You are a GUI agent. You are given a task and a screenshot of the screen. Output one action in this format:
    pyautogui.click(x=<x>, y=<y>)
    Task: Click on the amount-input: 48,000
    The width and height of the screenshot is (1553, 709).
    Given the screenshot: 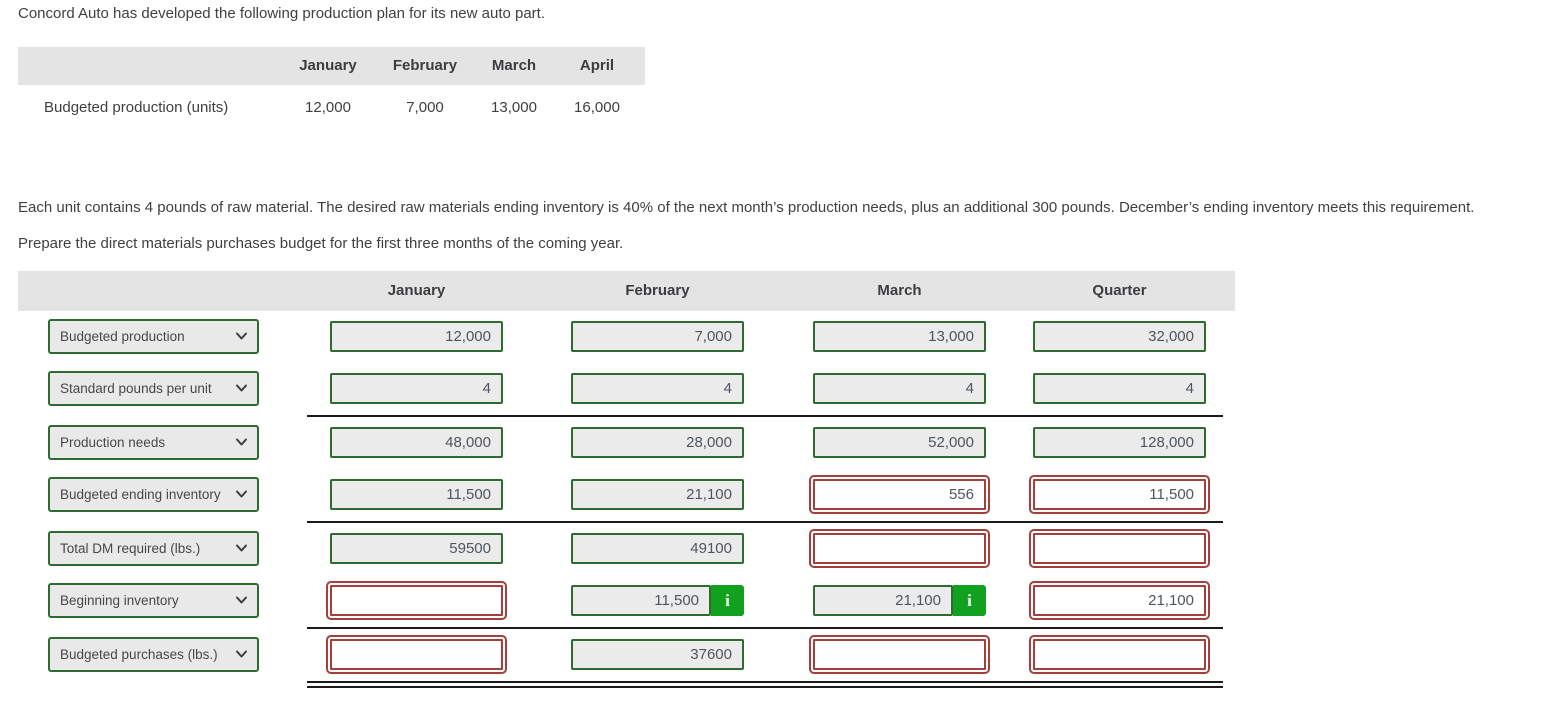 What is the action you would take?
    pyautogui.click(x=416, y=442)
    